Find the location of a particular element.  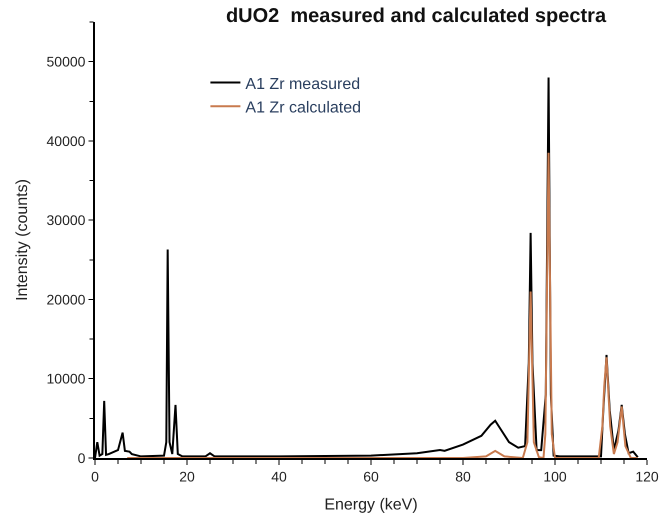

y-tick-label: 20000 is located at coordinates (66, 299).